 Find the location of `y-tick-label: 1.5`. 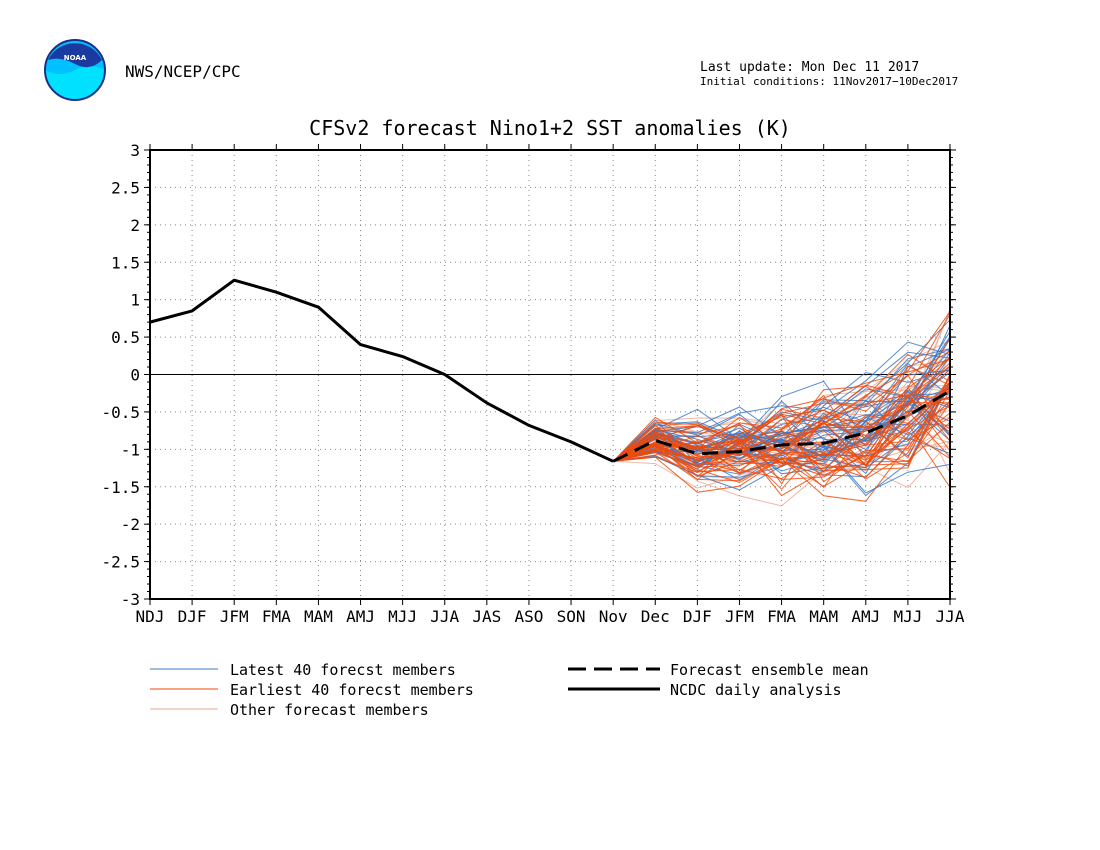

y-tick-label: 1.5 is located at coordinates (125, 262).